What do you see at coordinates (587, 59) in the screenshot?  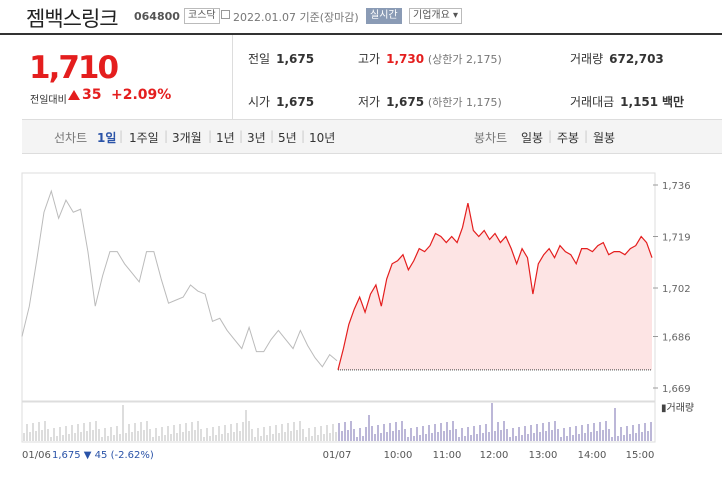 I see `volume-label: 거래량` at bounding box center [587, 59].